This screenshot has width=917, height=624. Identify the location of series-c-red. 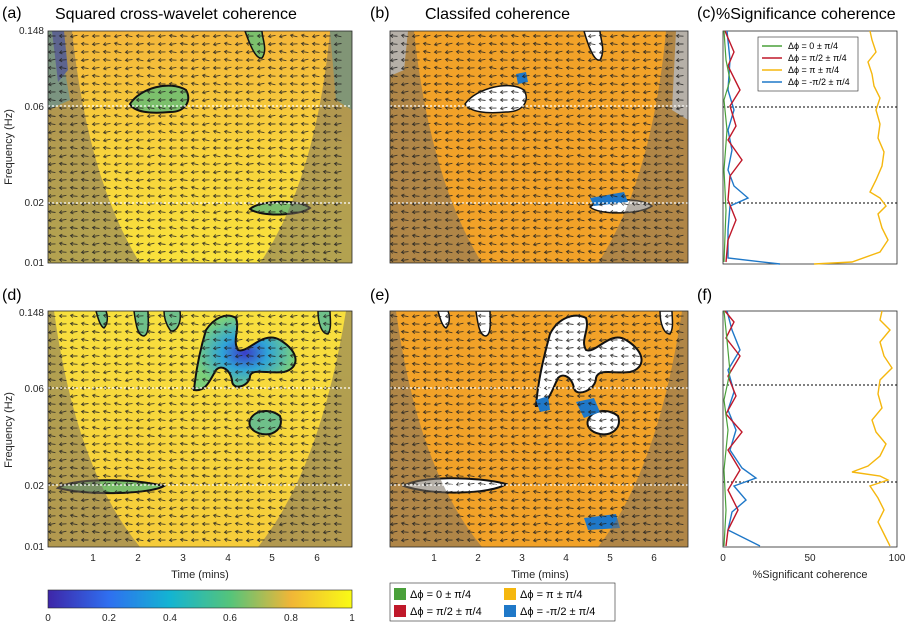
(733, 146).